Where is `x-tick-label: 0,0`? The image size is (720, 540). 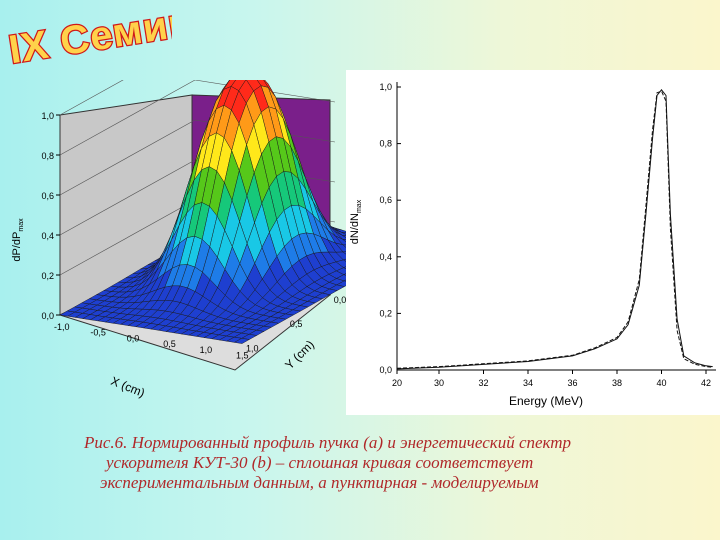
x-tick-label: 0,0 is located at coordinates (133, 338).